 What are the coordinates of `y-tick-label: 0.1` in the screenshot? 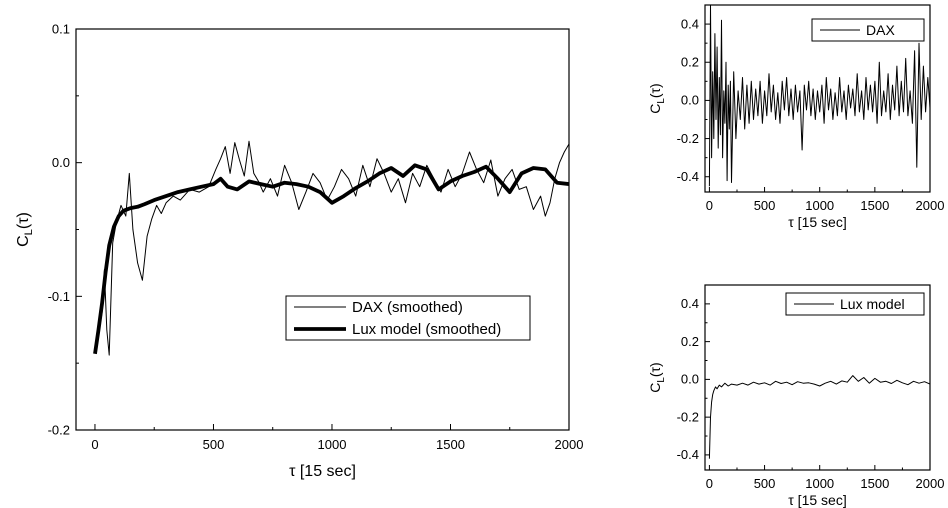 It's located at (61, 29).